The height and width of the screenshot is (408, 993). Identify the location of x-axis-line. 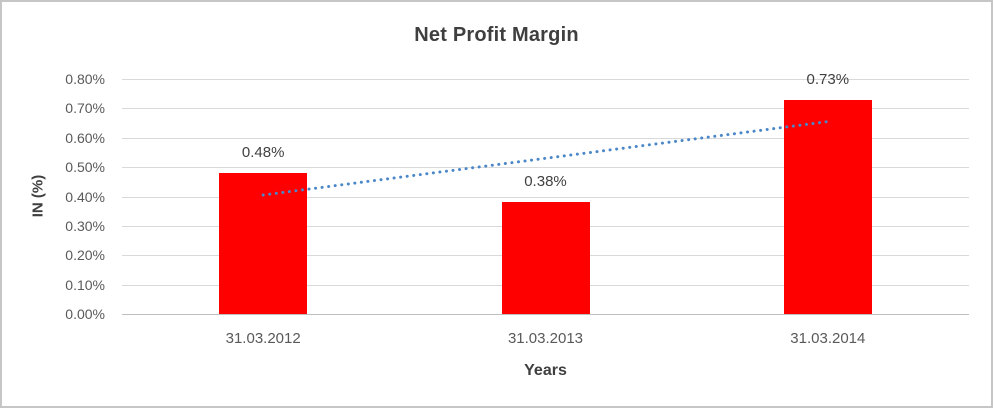
(545, 314).